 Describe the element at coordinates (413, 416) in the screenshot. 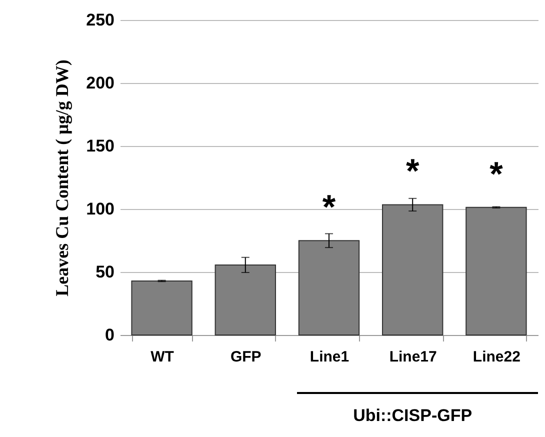

I see `text: Ubi::CISP-GFP` at that location.